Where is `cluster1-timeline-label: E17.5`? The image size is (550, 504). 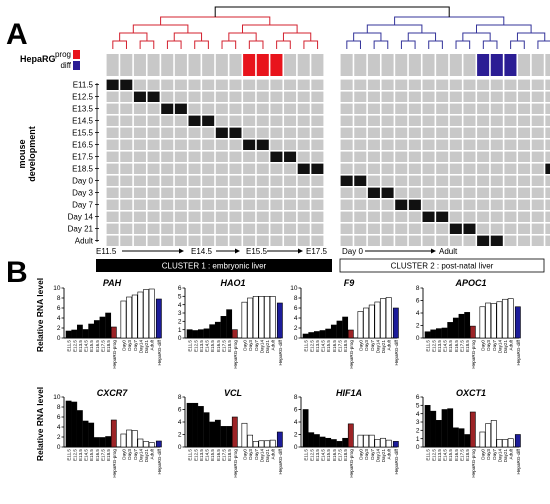
cluster1-timeline-label: E17.5 is located at coordinates (316, 251).